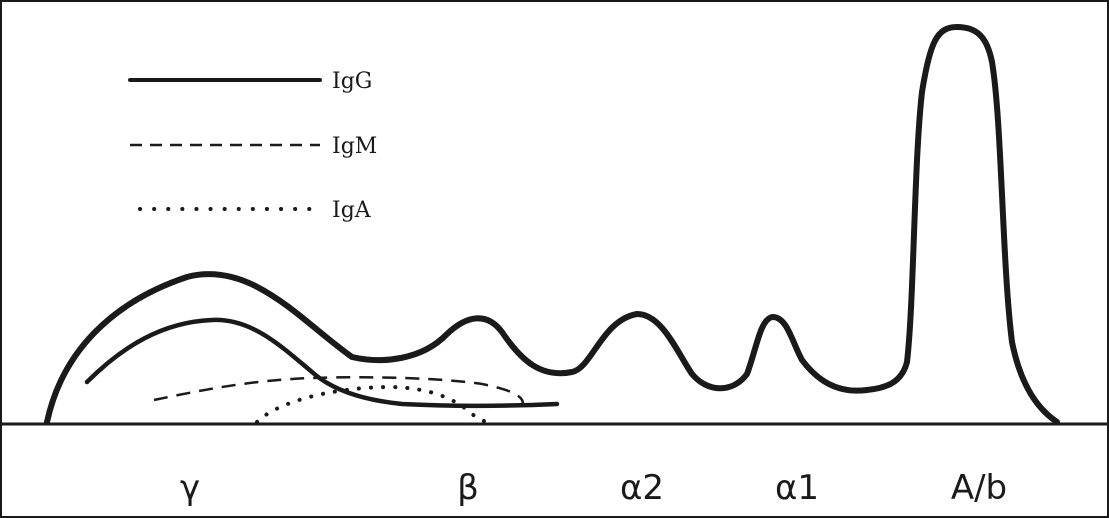 The height and width of the screenshot is (518, 1109). Describe the element at coordinates (373, 405) in the screenshot. I see `iga-curve` at that location.